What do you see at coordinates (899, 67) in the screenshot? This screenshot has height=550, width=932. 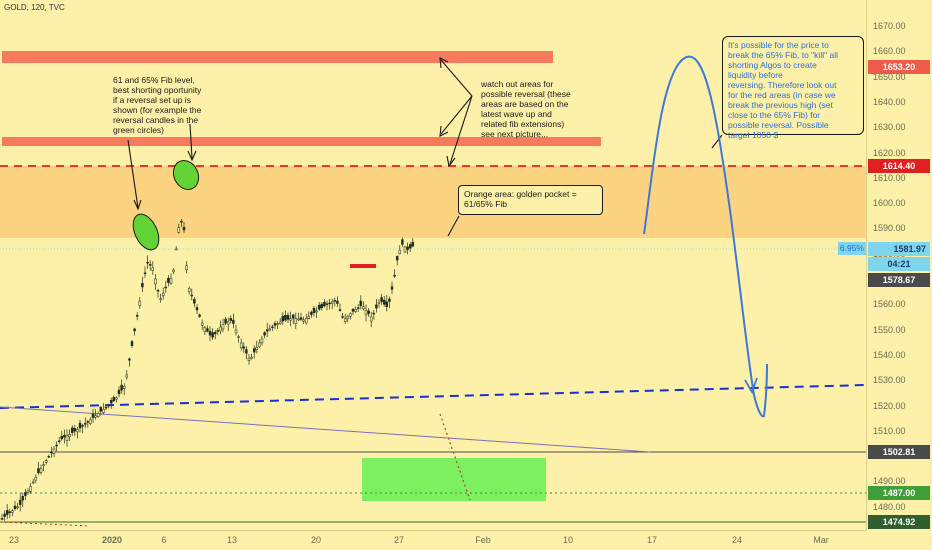 I see `price-tag-1653: 1653.20` at bounding box center [899, 67].